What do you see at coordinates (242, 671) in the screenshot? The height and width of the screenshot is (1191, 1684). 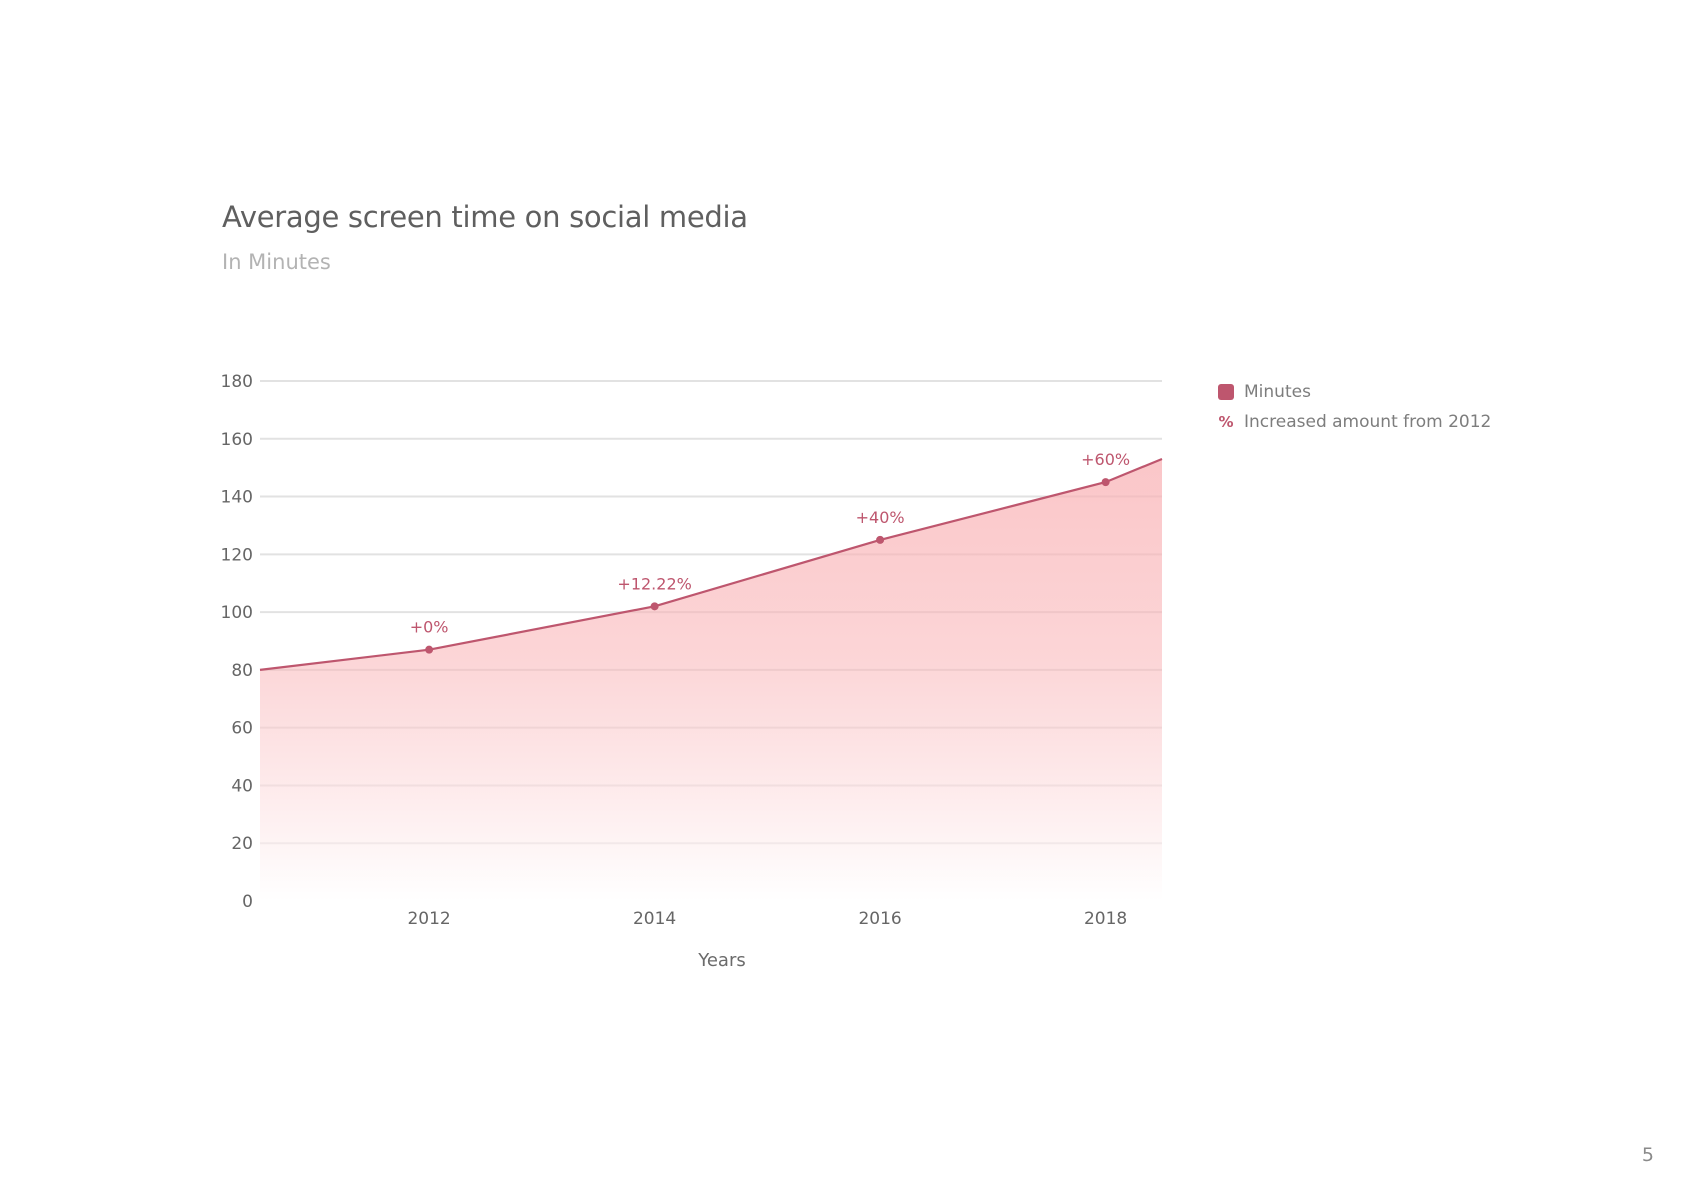 I see `y-tick-label: 80` at bounding box center [242, 671].